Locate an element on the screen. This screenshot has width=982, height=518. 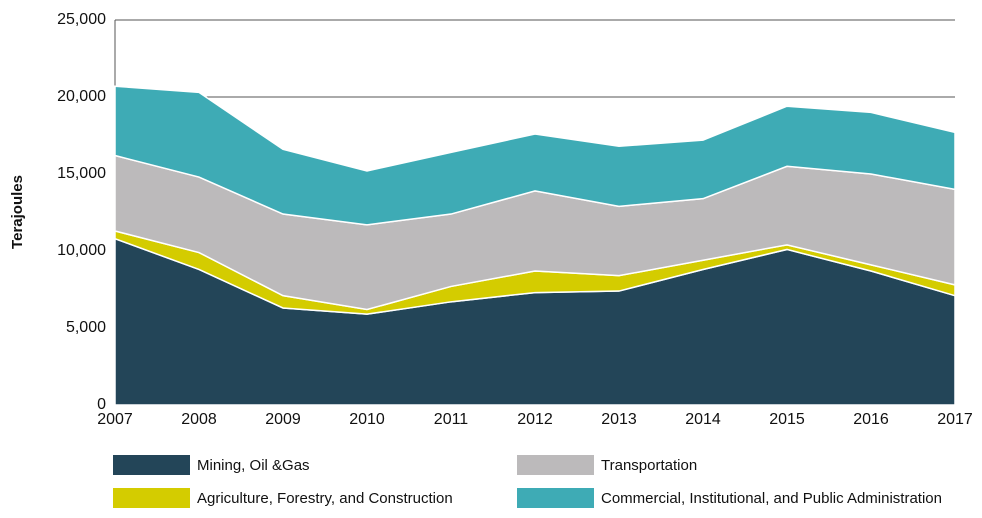
x-tick-label: 2013 is located at coordinates (619, 419).